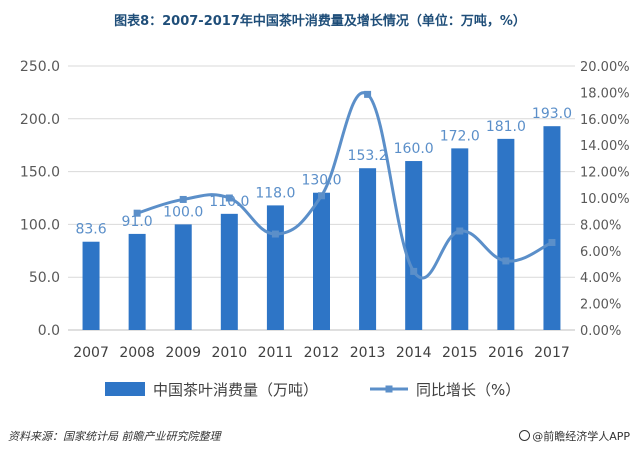 Image resolution: width=640 pixels, height=452 pixels. Describe the element at coordinates (414, 353) in the screenshot. I see `x-tick-label: 2014` at that location.